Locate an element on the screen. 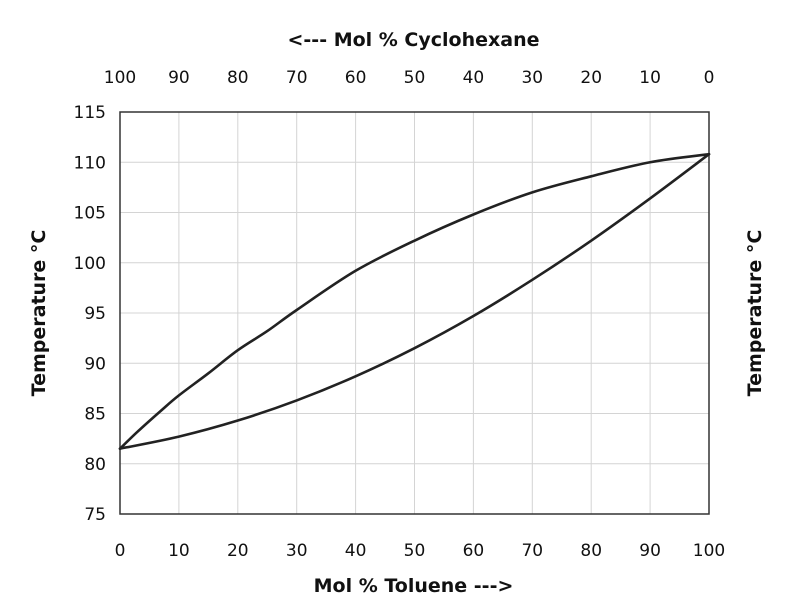  y-tick-label: 115 is located at coordinates (90, 113).